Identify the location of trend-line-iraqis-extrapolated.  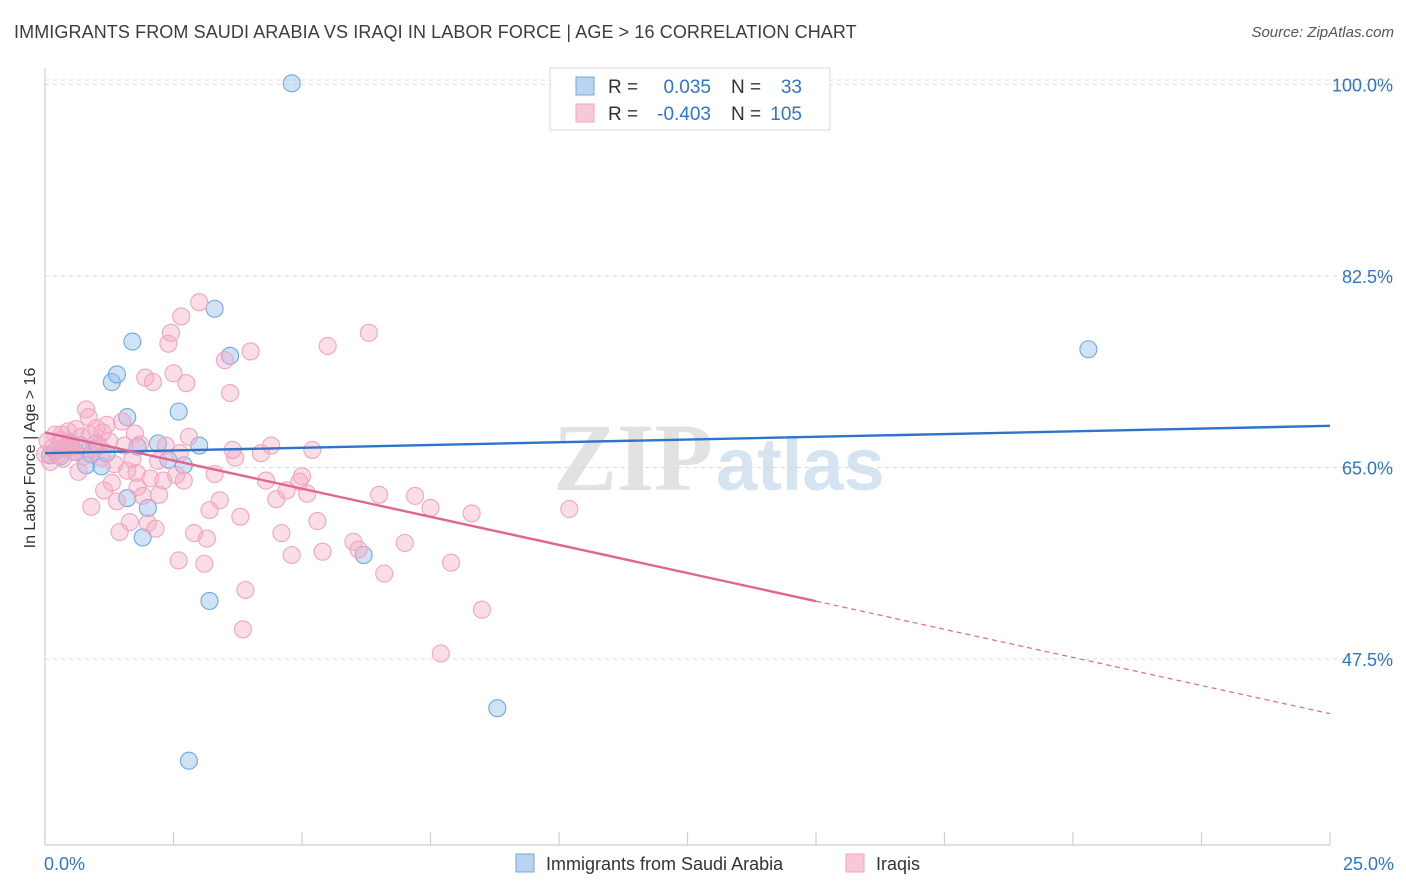
(1073, 657).